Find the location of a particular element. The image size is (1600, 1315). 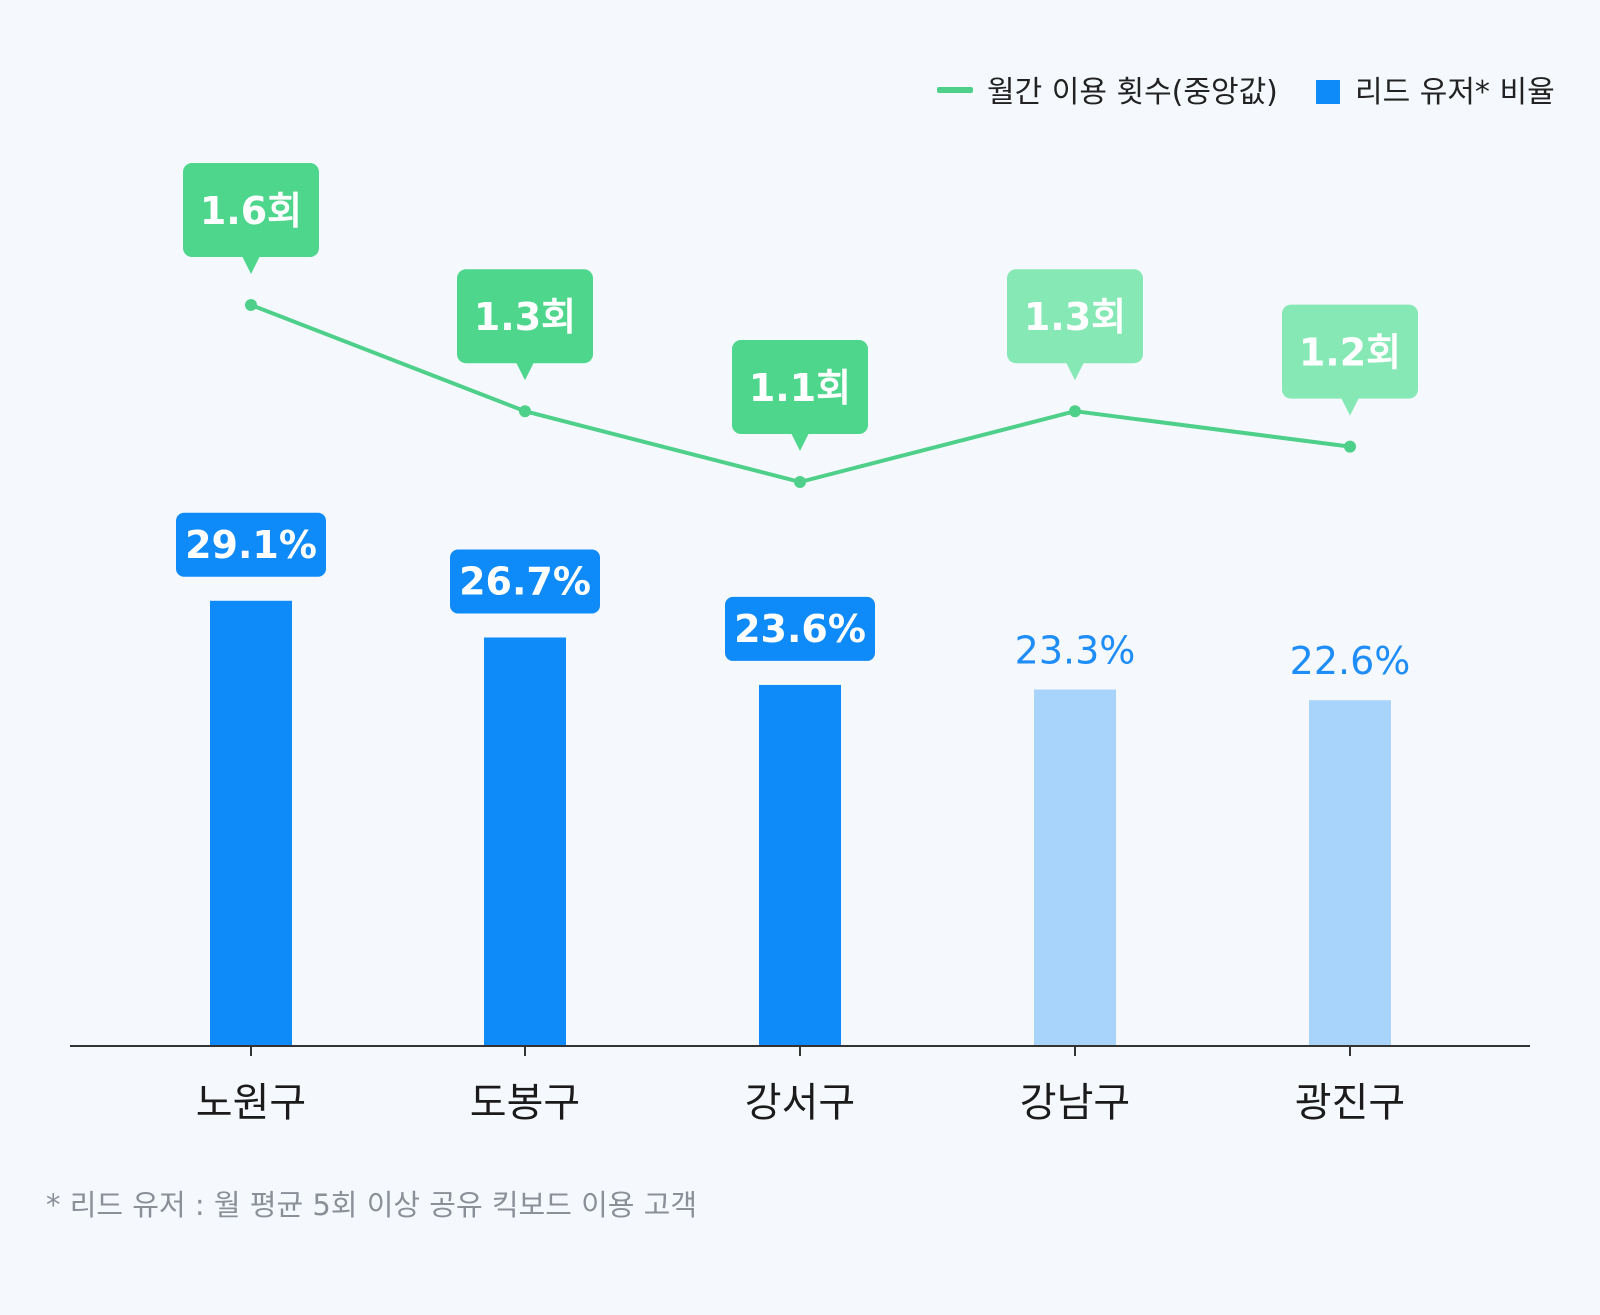

legend-line-swatch is located at coordinates (955, 90).